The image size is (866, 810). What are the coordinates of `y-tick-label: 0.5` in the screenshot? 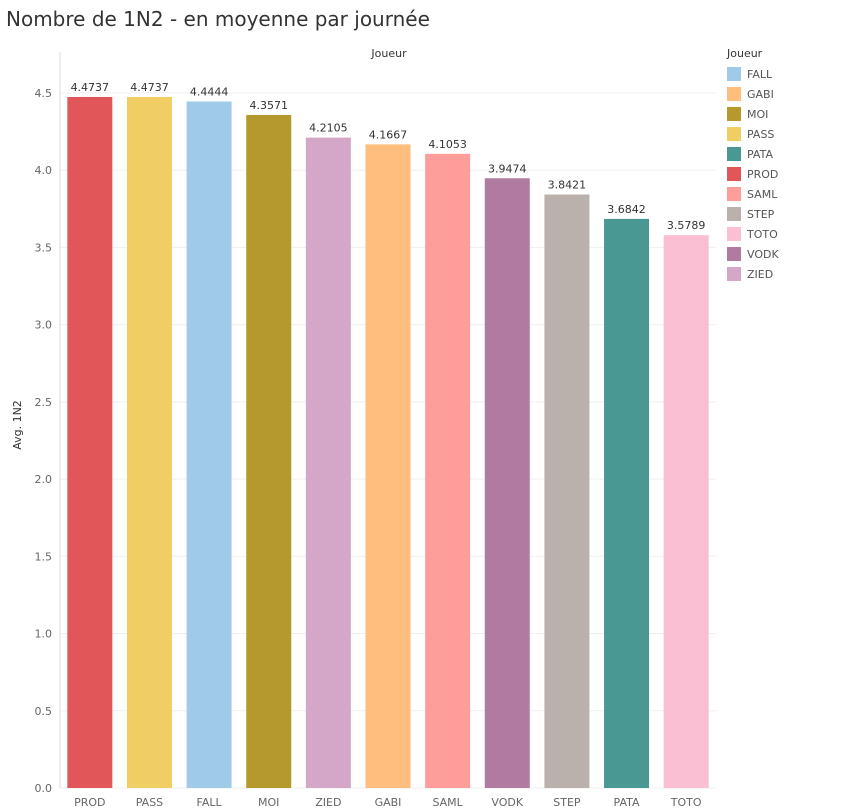 It's located at (44, 711).